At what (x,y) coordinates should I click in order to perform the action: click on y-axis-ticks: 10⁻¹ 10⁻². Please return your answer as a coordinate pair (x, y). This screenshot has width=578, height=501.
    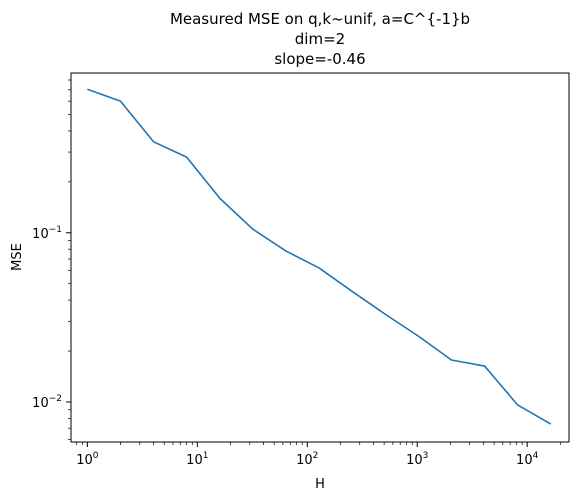
    Looking at the image, I should click on (51, 259).